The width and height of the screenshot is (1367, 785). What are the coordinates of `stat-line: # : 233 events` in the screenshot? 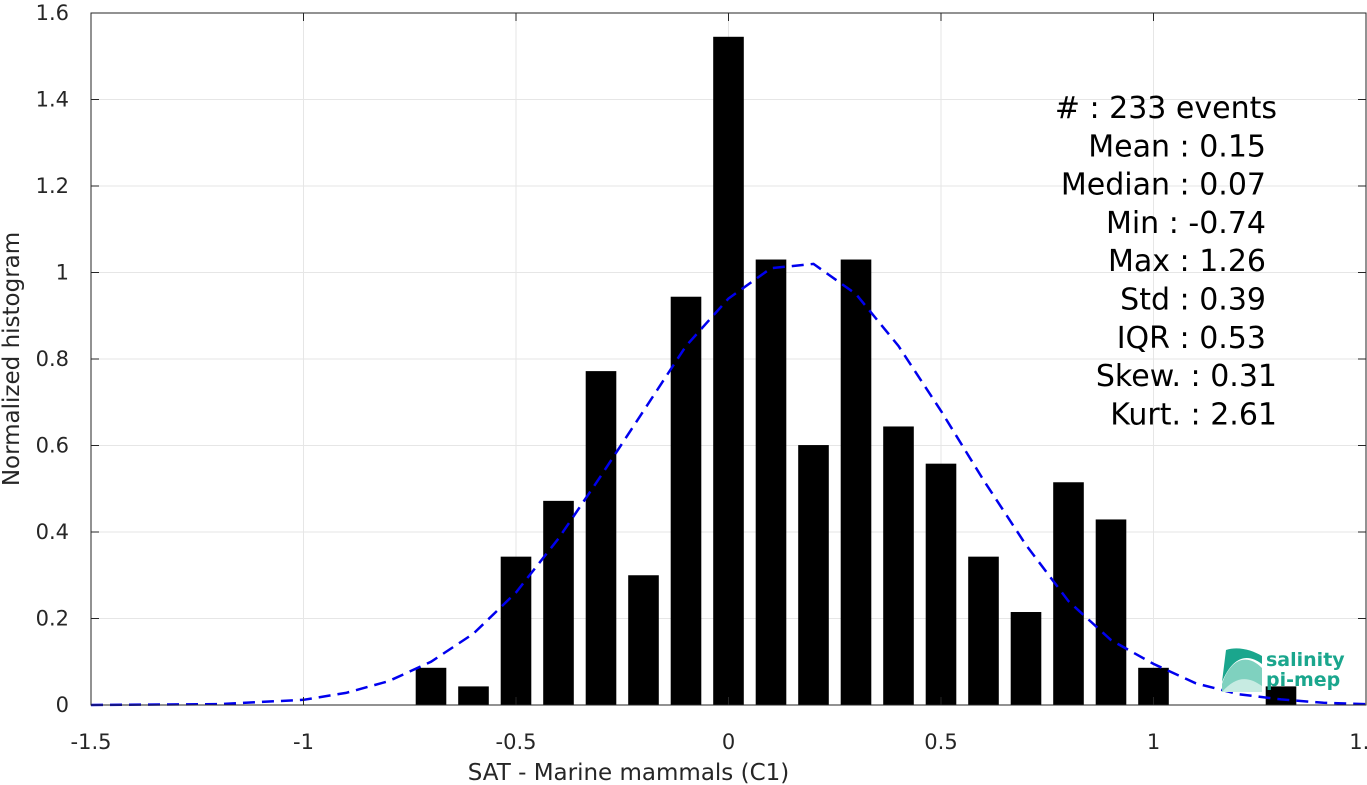 It's located at (1166, 108).